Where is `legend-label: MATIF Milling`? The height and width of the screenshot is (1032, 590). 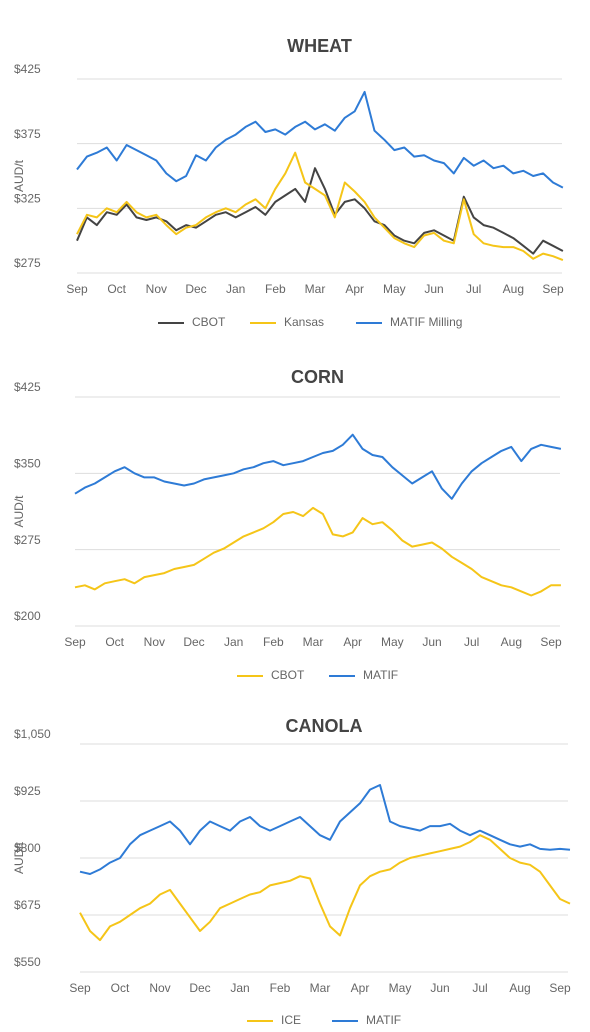 legend-label: MATIF Milling is located at coordinates (426, 322).